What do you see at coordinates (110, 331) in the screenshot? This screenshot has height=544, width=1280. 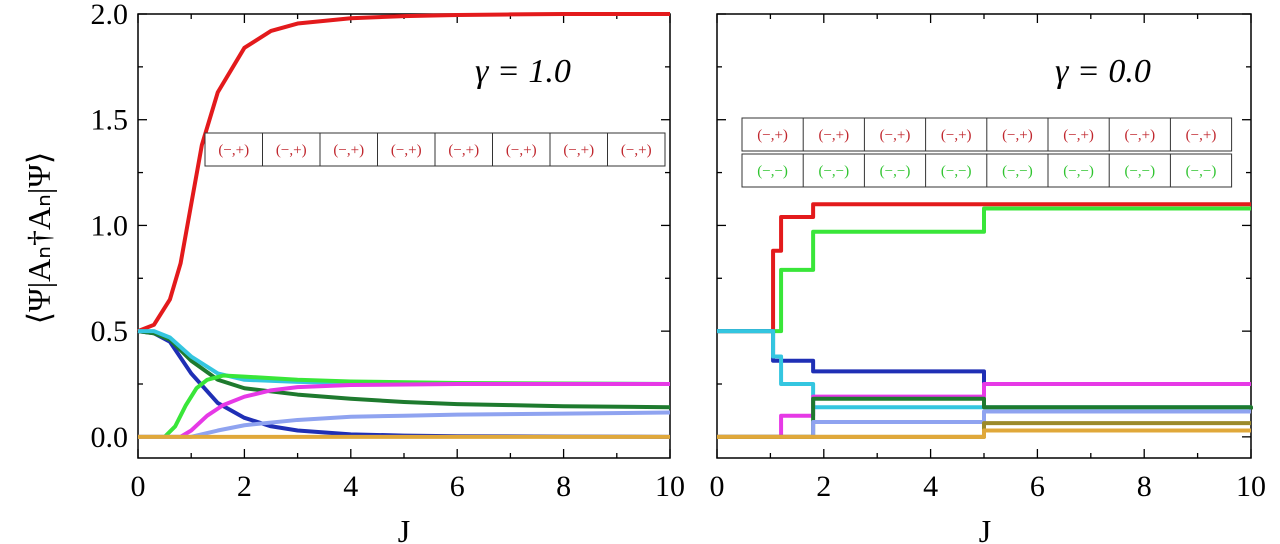 I see `y-tick-label: 0.5` at bounding box center [110, 331].